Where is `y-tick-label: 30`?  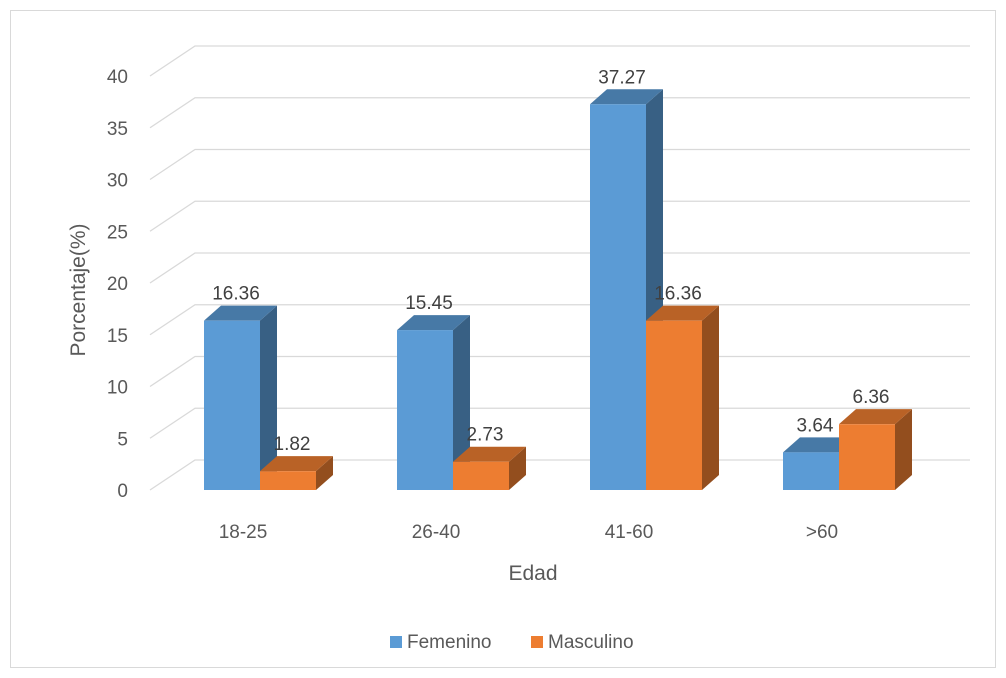 y-tick-label: 30 is located at coordinates (117, 181).